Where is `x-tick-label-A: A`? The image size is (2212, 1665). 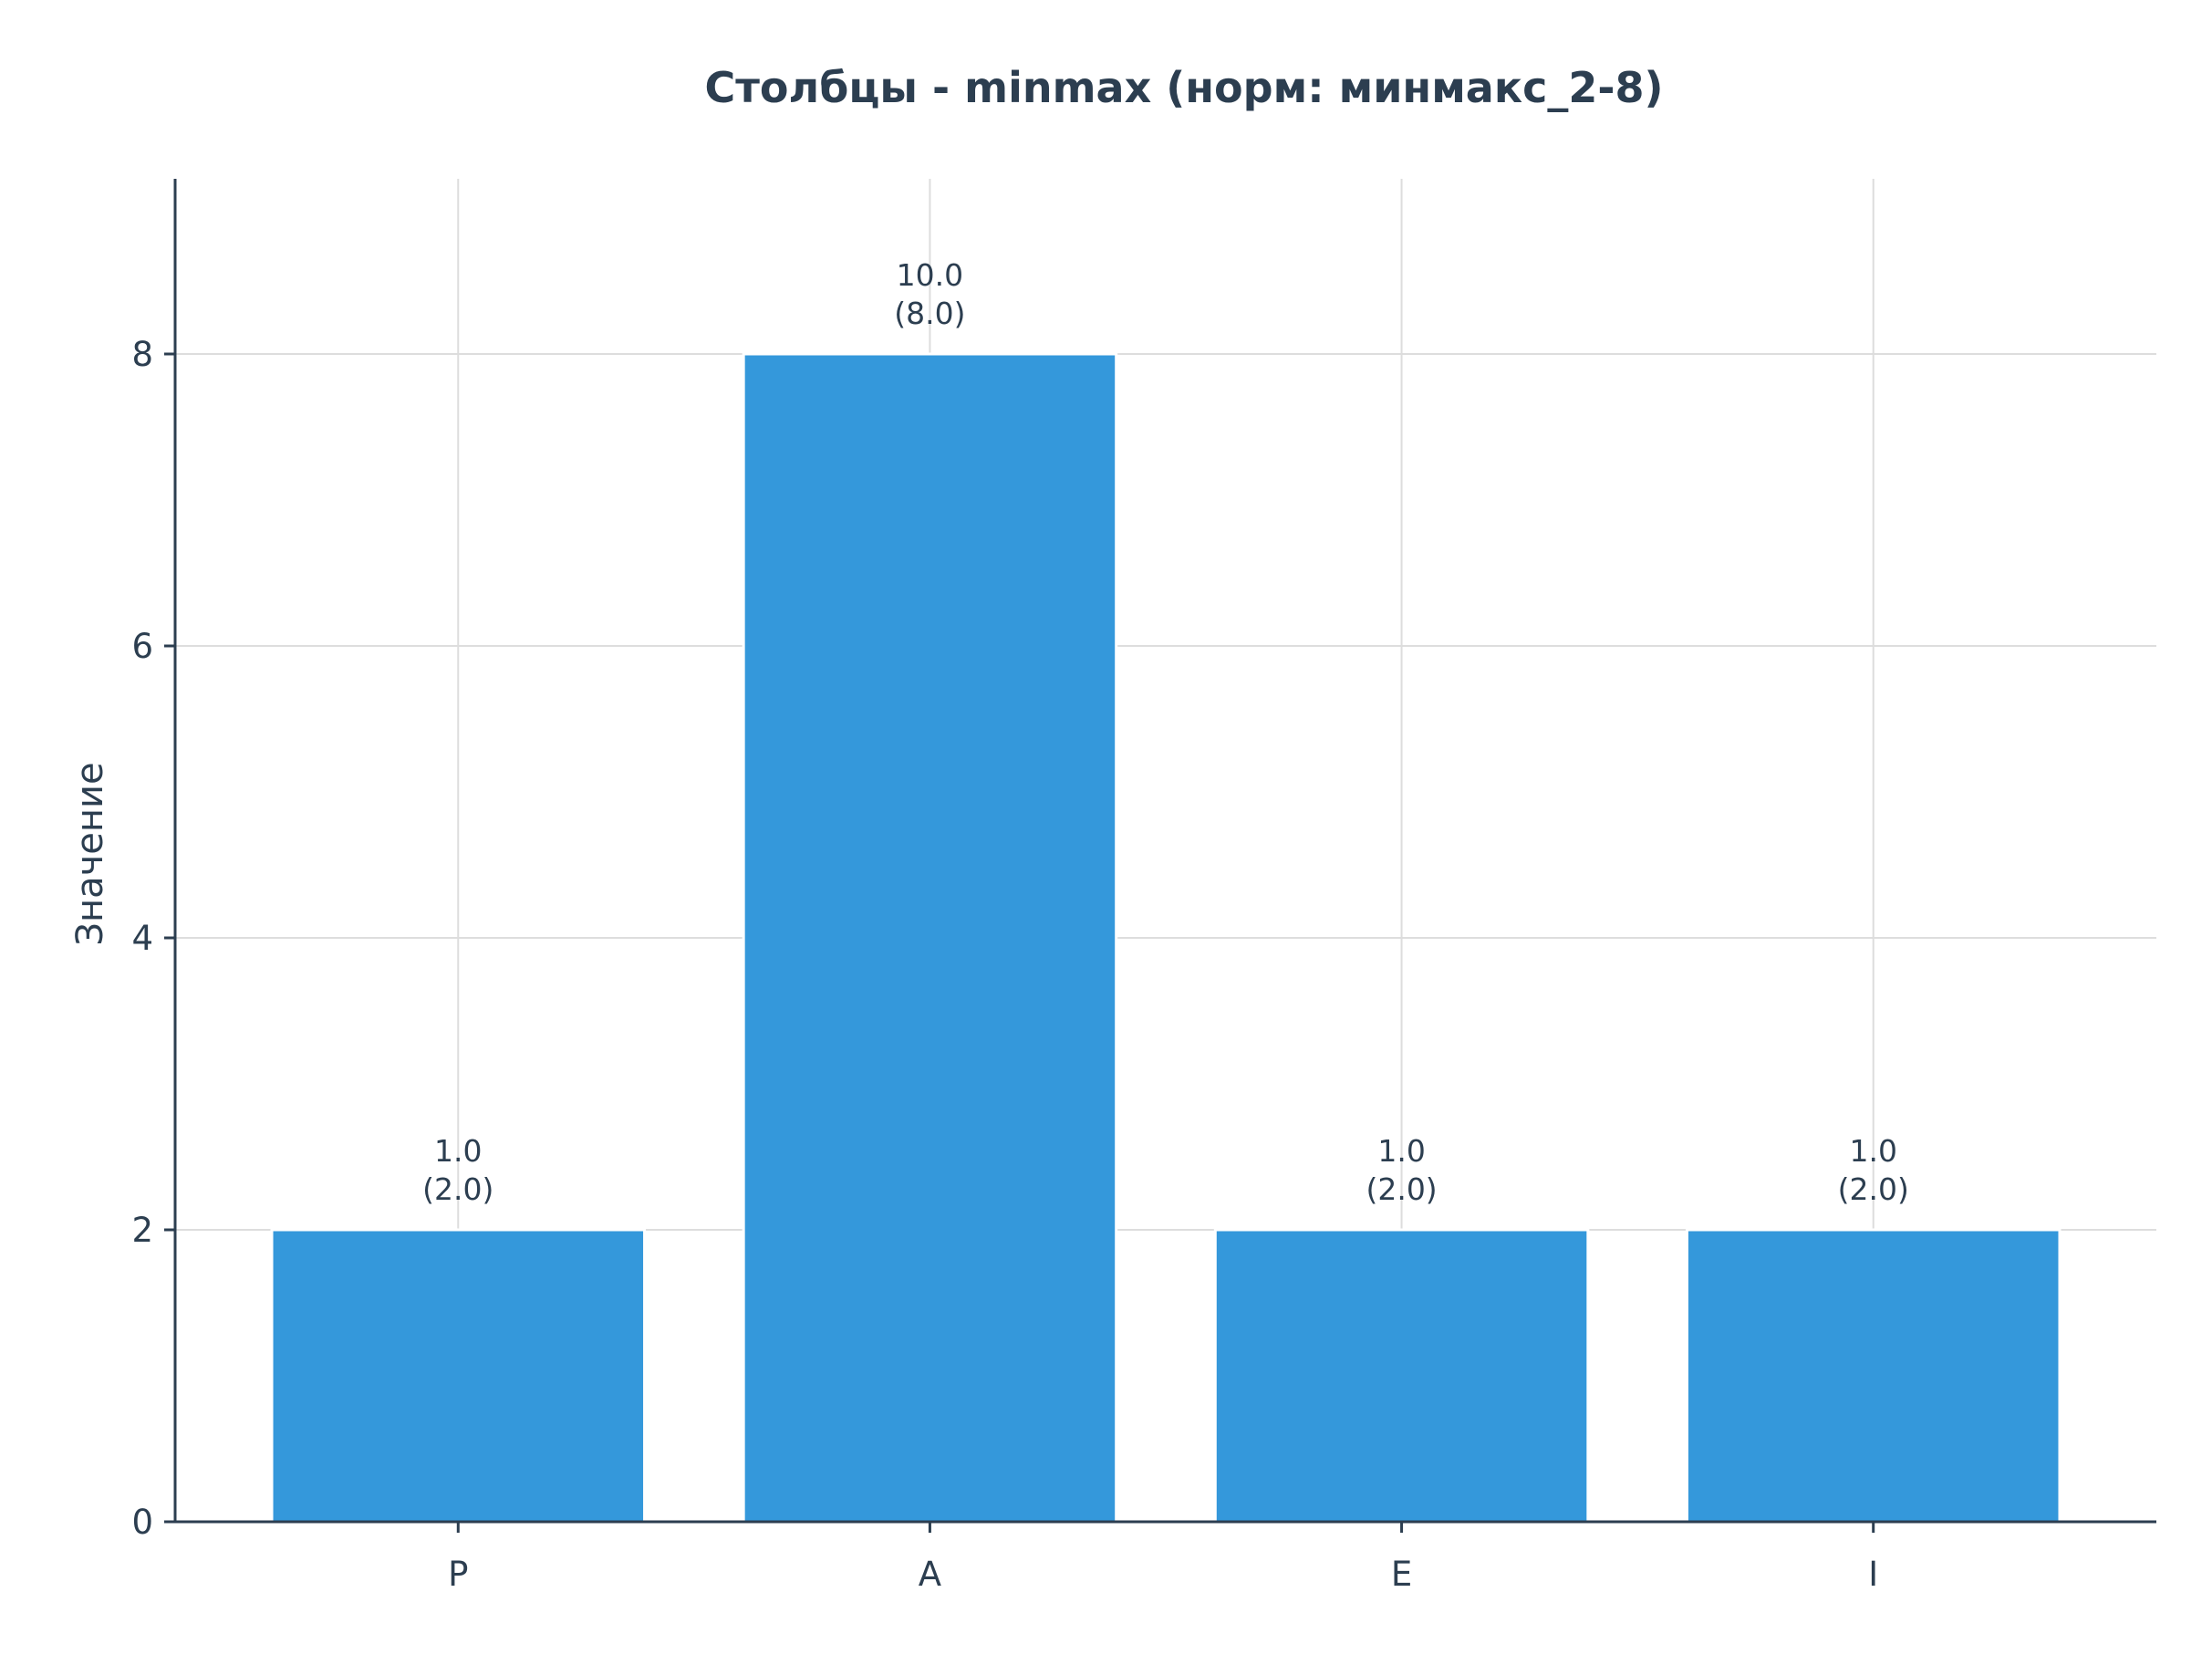
x-tick-label-A: A is located at coordinates (930, 1575).